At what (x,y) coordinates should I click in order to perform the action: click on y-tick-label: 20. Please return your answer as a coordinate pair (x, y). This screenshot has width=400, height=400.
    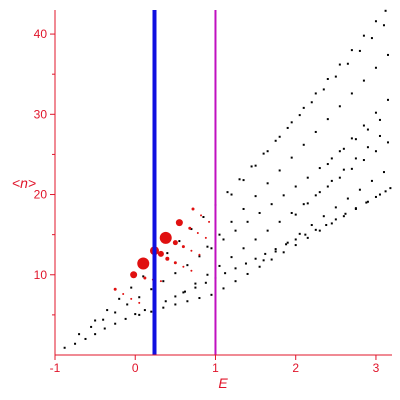
    Looking at the image, I should click on (41, 195).